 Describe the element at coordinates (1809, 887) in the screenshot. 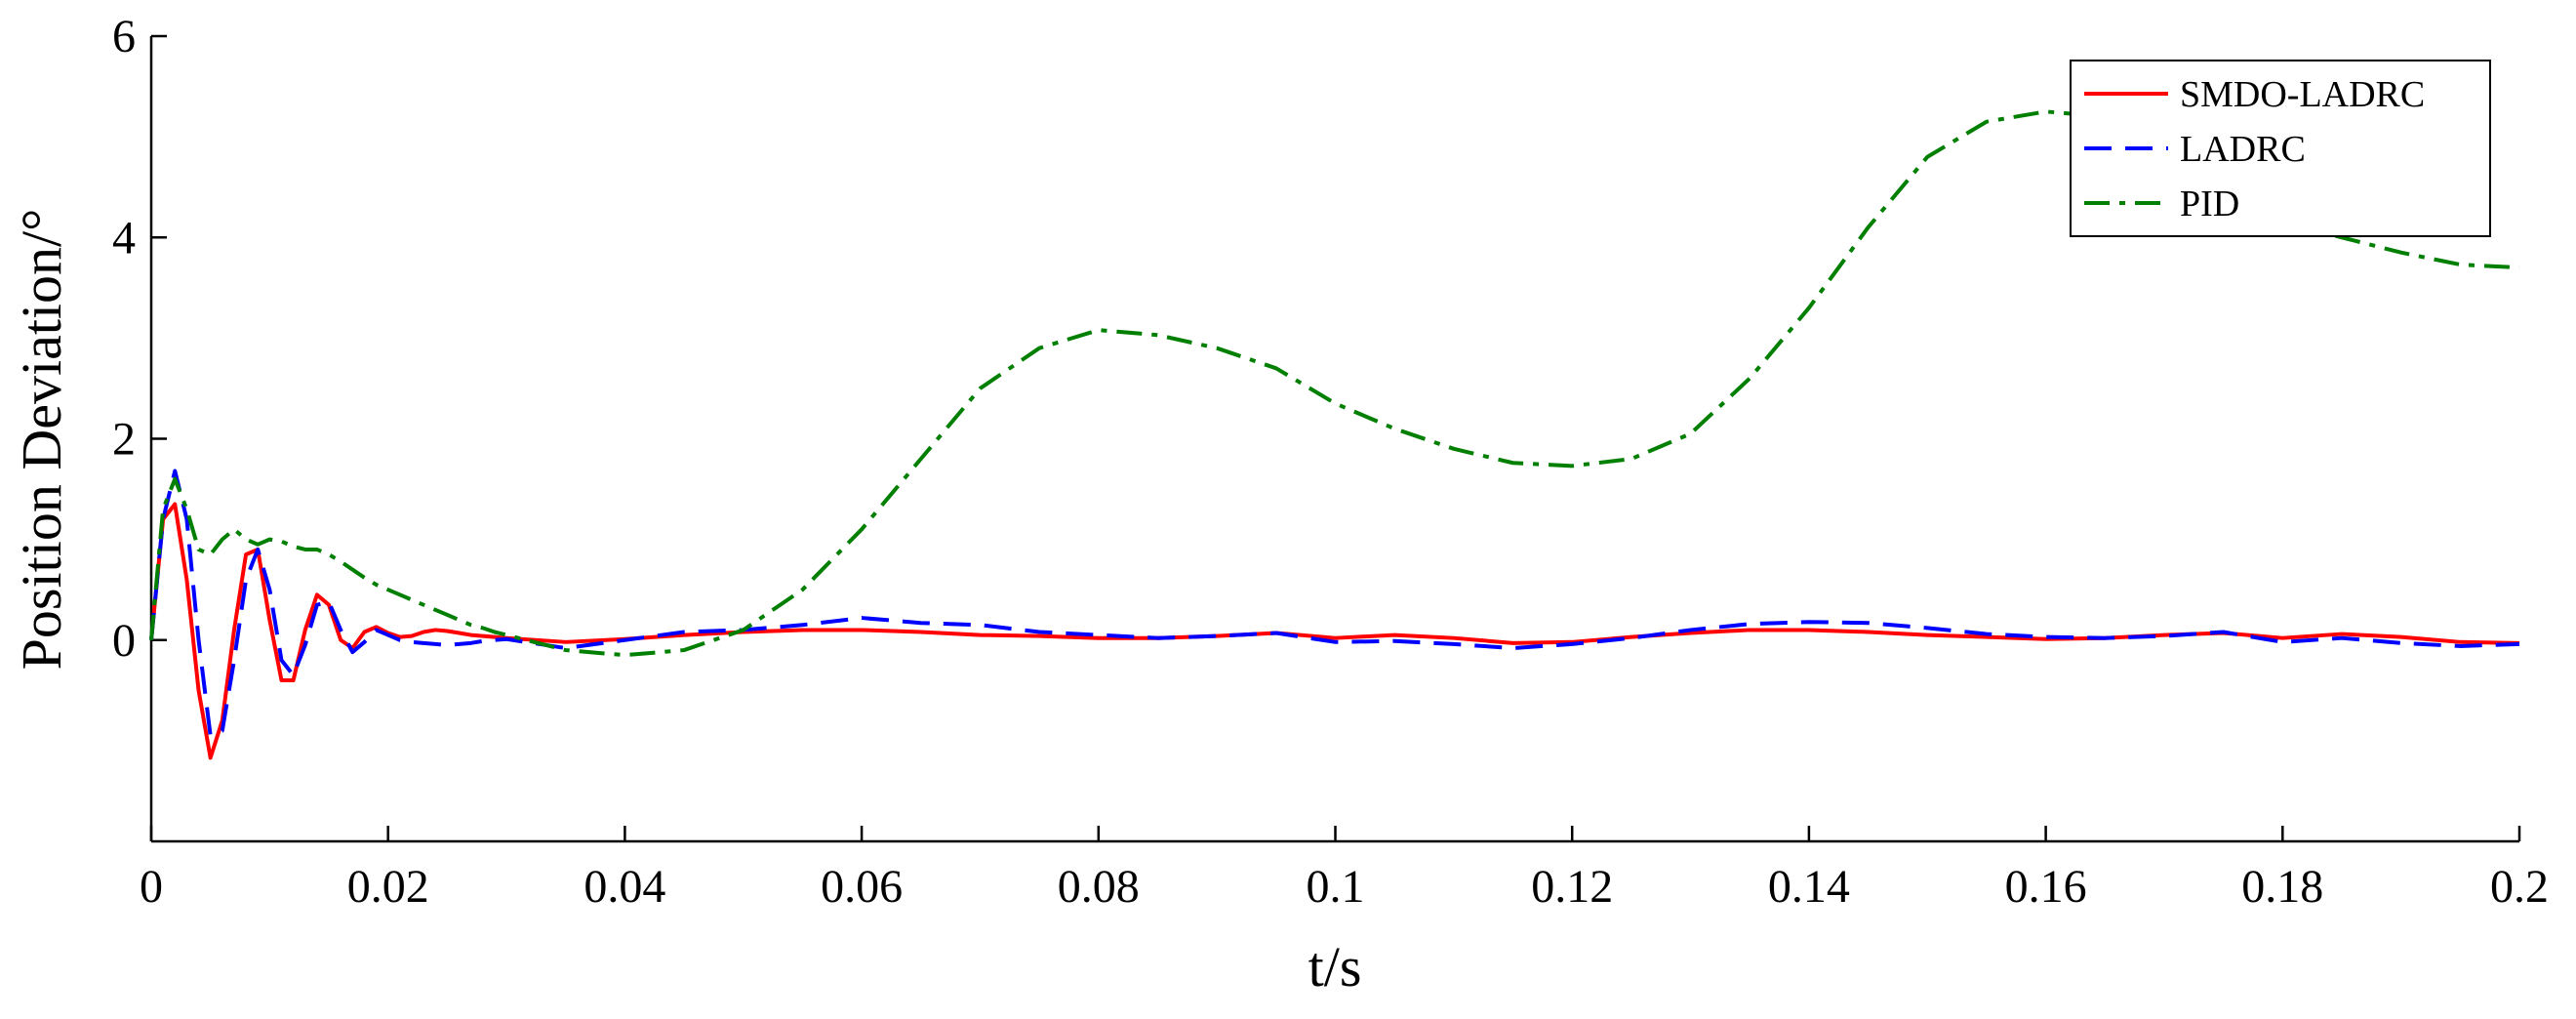

I see `x-tick-label: 0.14` at that location.